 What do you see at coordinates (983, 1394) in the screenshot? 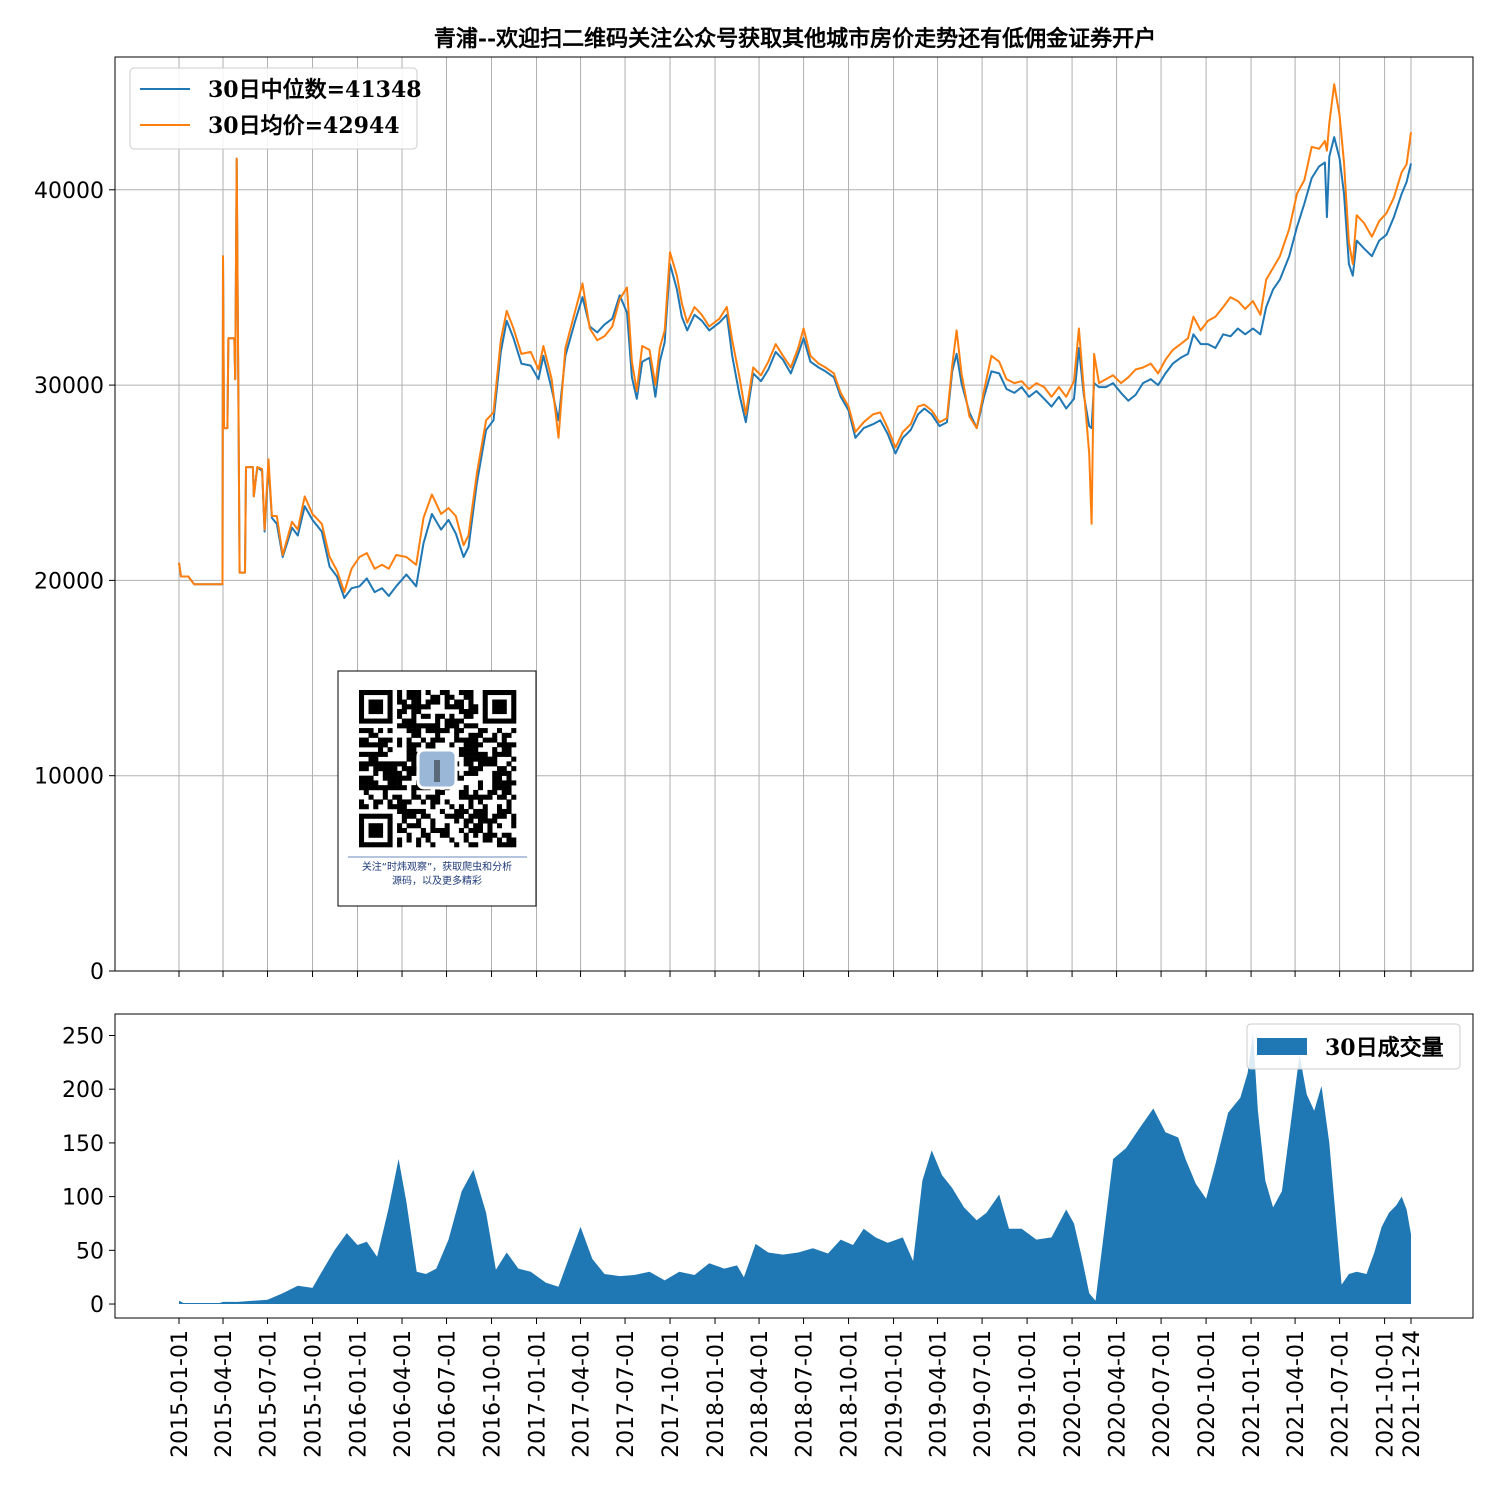
I see `volume-x-tick-label: 2019-07-01` at bounding box center [983, 1394].